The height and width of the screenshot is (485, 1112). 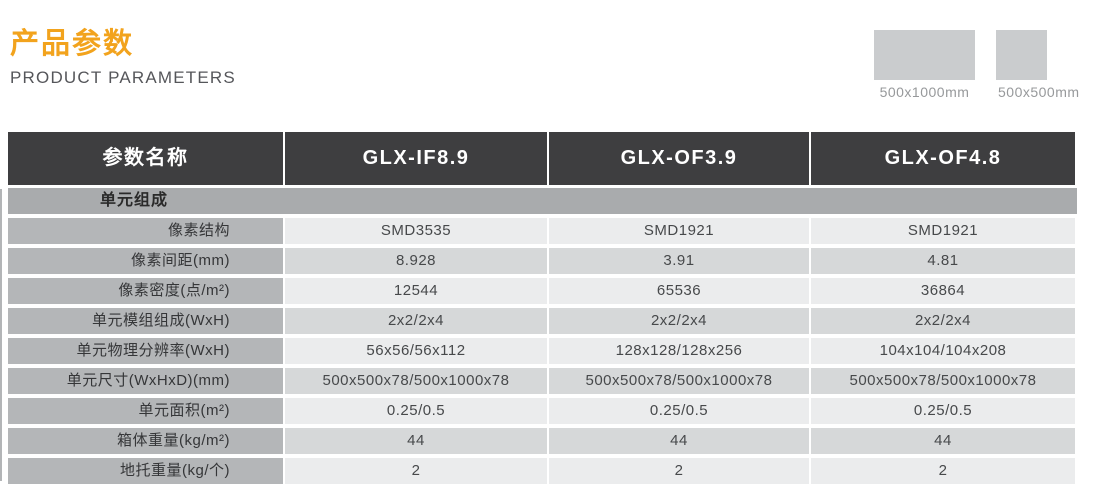 What do you see at coordinates (145, 231) in the screenshot?
I see `row-label: 像素结构` at bounding box center [145, 231].